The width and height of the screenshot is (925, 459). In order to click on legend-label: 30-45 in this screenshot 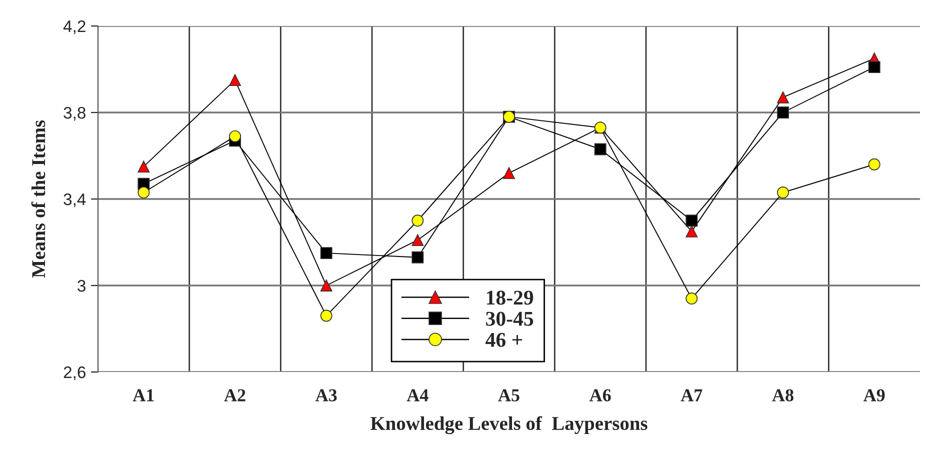, I will do `click(510, 319)`.